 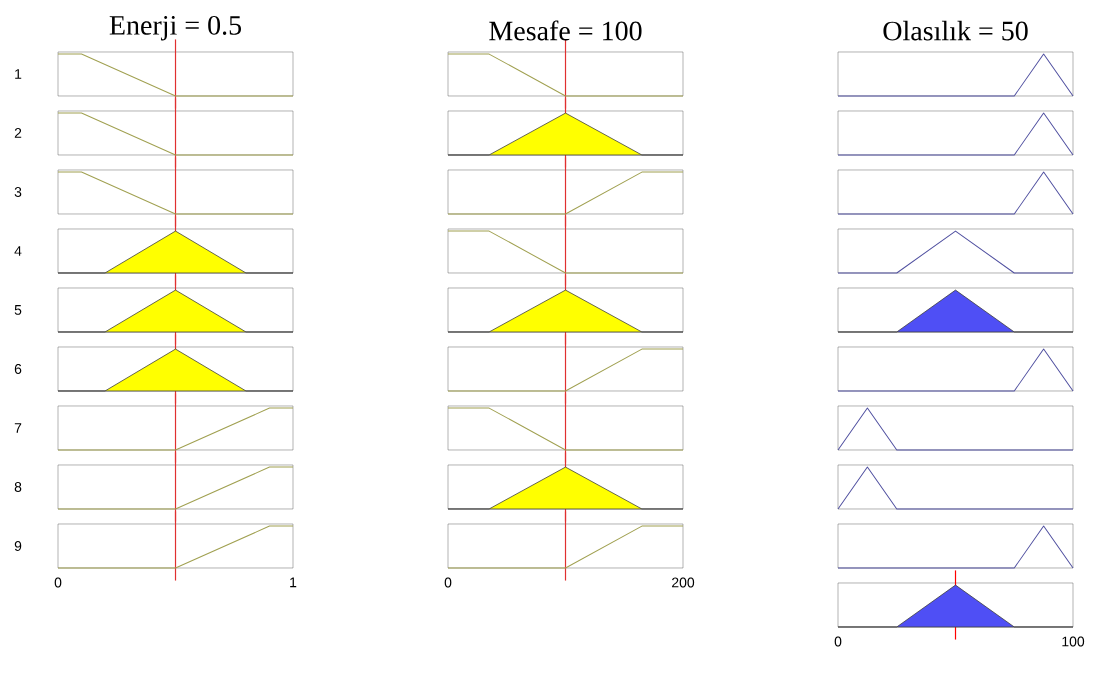 What do you see at coordinates (293, 582) in the screenshot?
I see `x-tick-label: 1` at bounding box center [293, 582].